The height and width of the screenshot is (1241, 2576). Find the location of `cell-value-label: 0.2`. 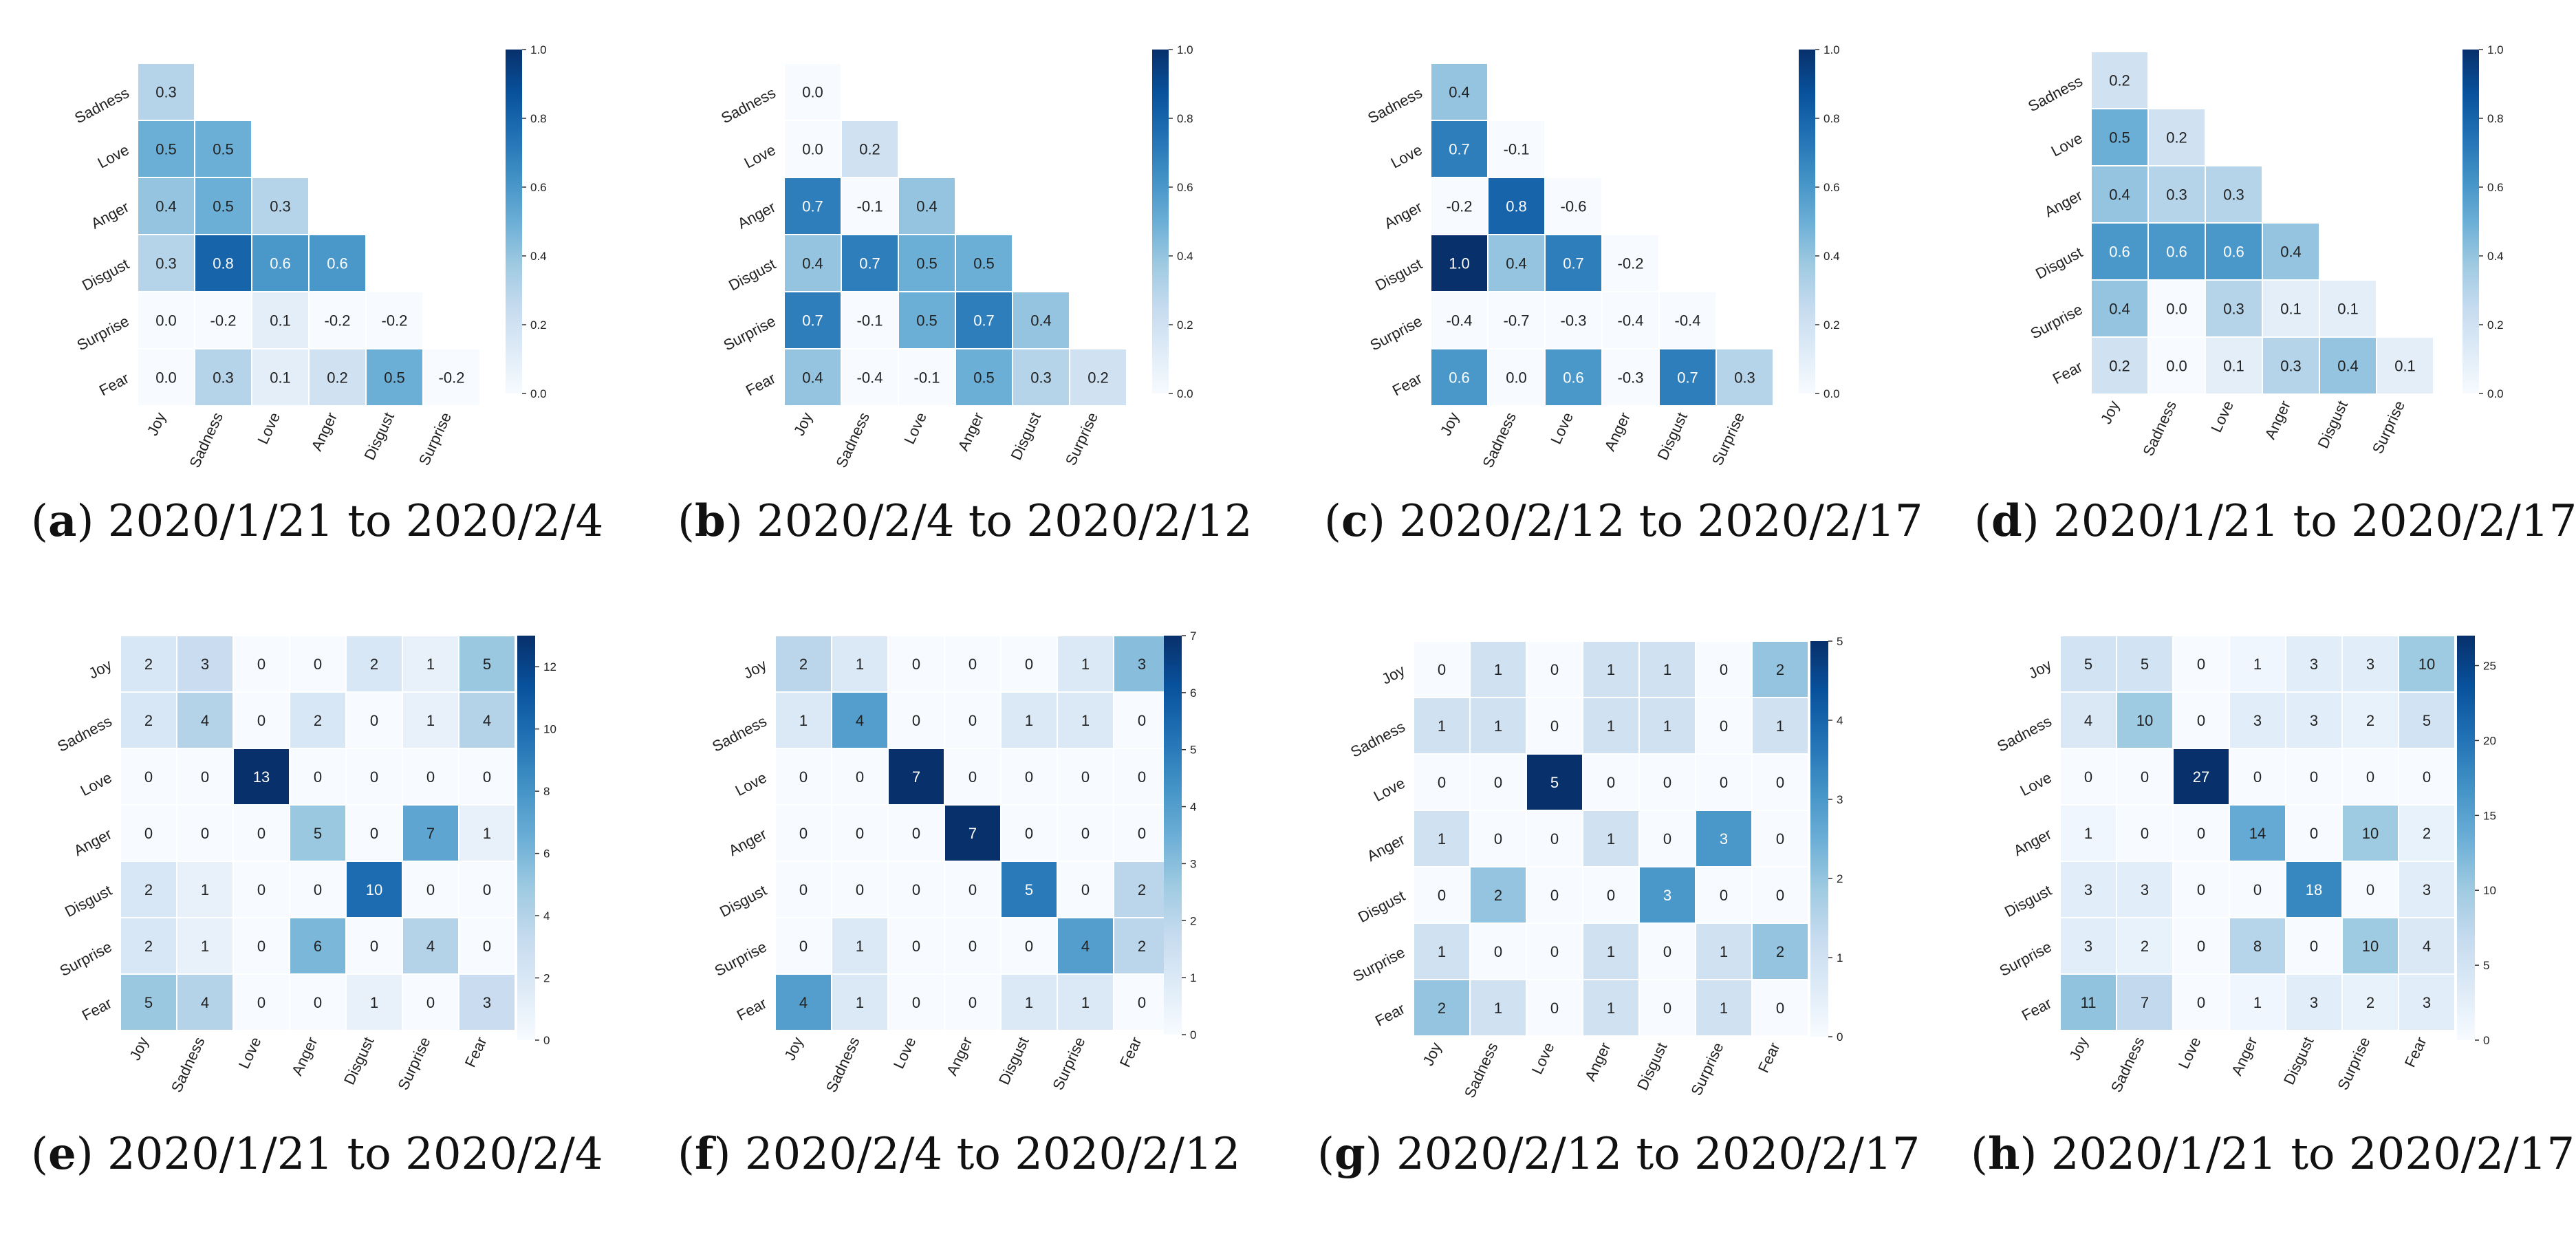

cell-value-label: 0.2 is located at coordinates (2176, 138).